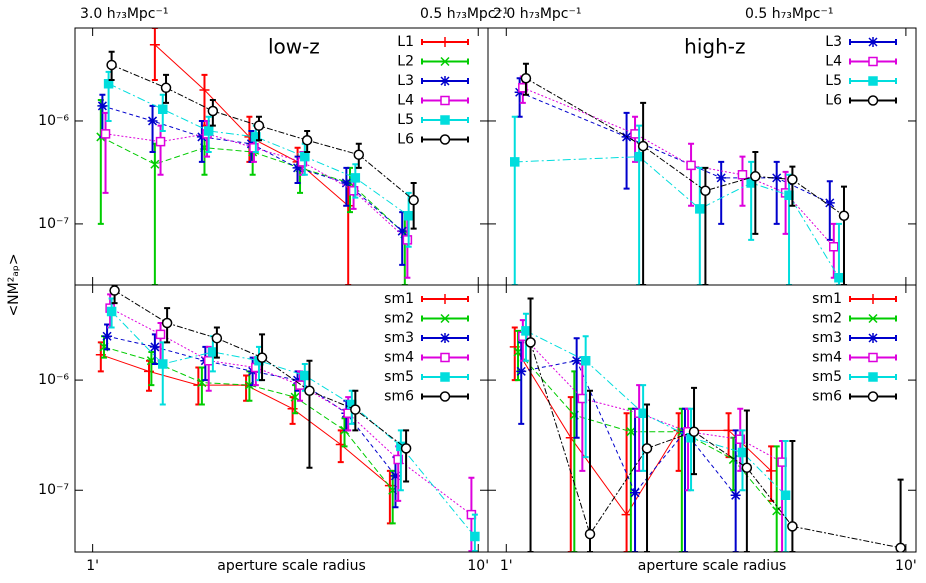 Image resolution: width=926 pixels, height=583 pixels. Describe the element at coordinates (833, 101) in the screenshot. I see `legend-label: L6` at that location.